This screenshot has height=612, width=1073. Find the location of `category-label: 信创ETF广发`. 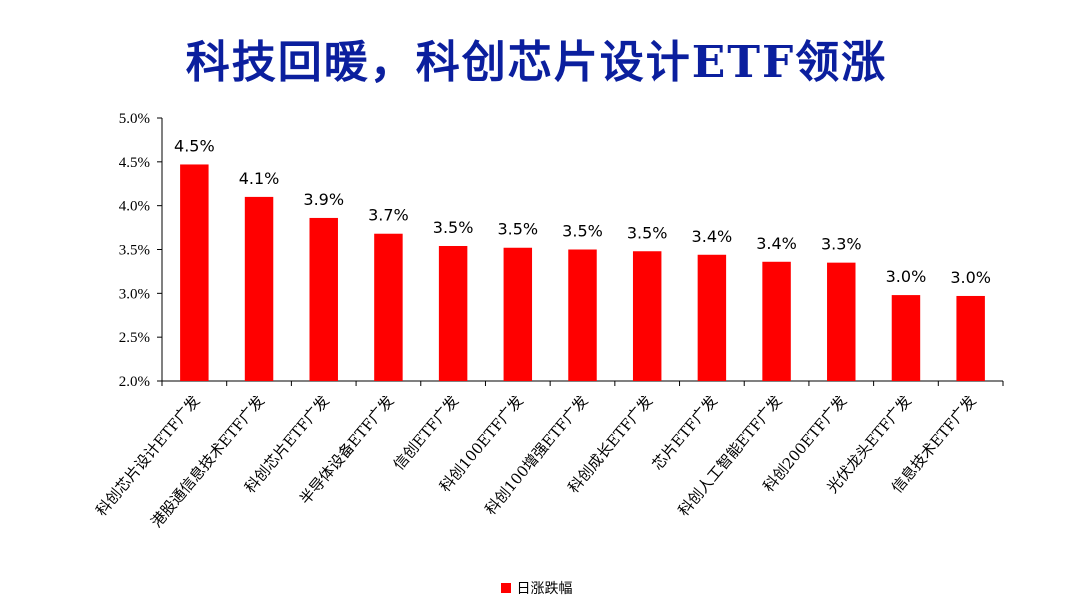

category-label: 信创ETF广发 is located at coordinates (426, 433).